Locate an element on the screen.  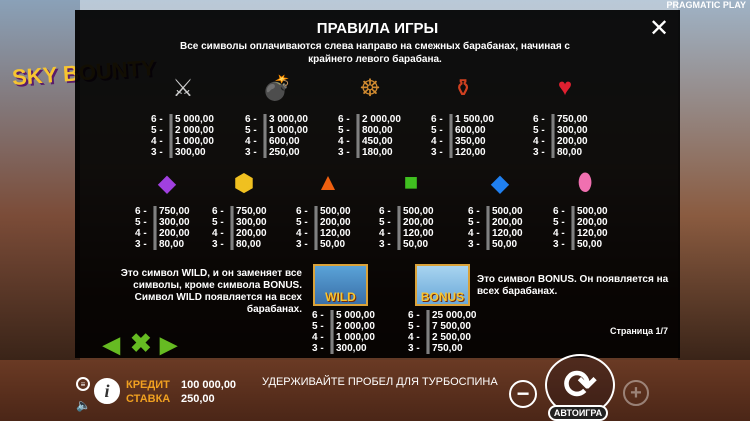
prev-page-button: ◀ is located at coordinates (111, 344).